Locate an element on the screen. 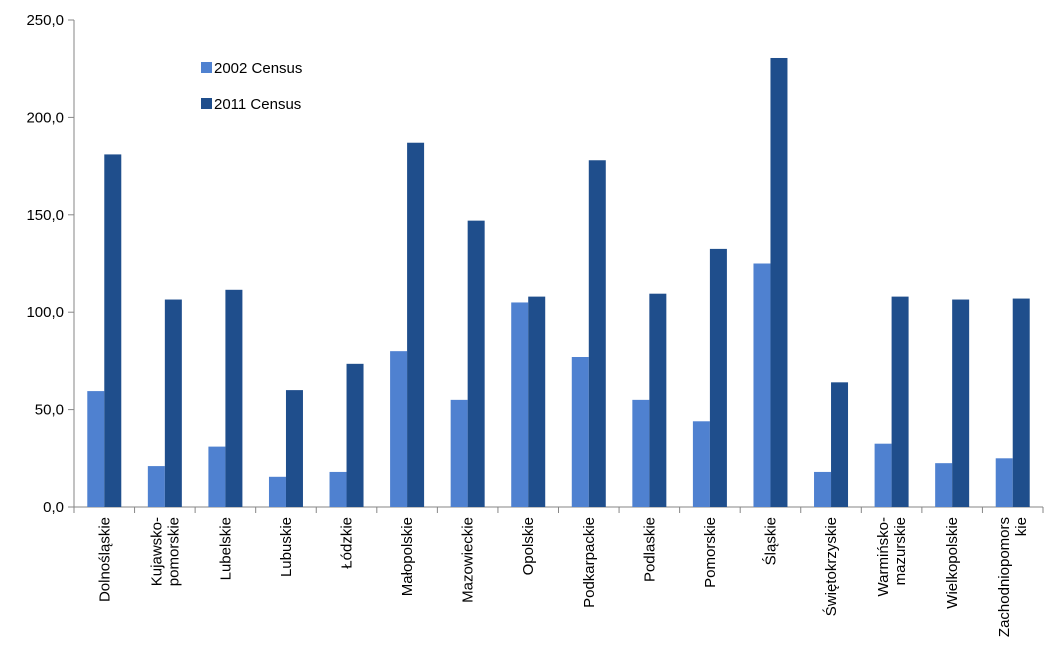 Image resolution: width=1046 pixels, height=662 pixels. category-label-line: Kujawsko- is located at coordinates (156, 551).